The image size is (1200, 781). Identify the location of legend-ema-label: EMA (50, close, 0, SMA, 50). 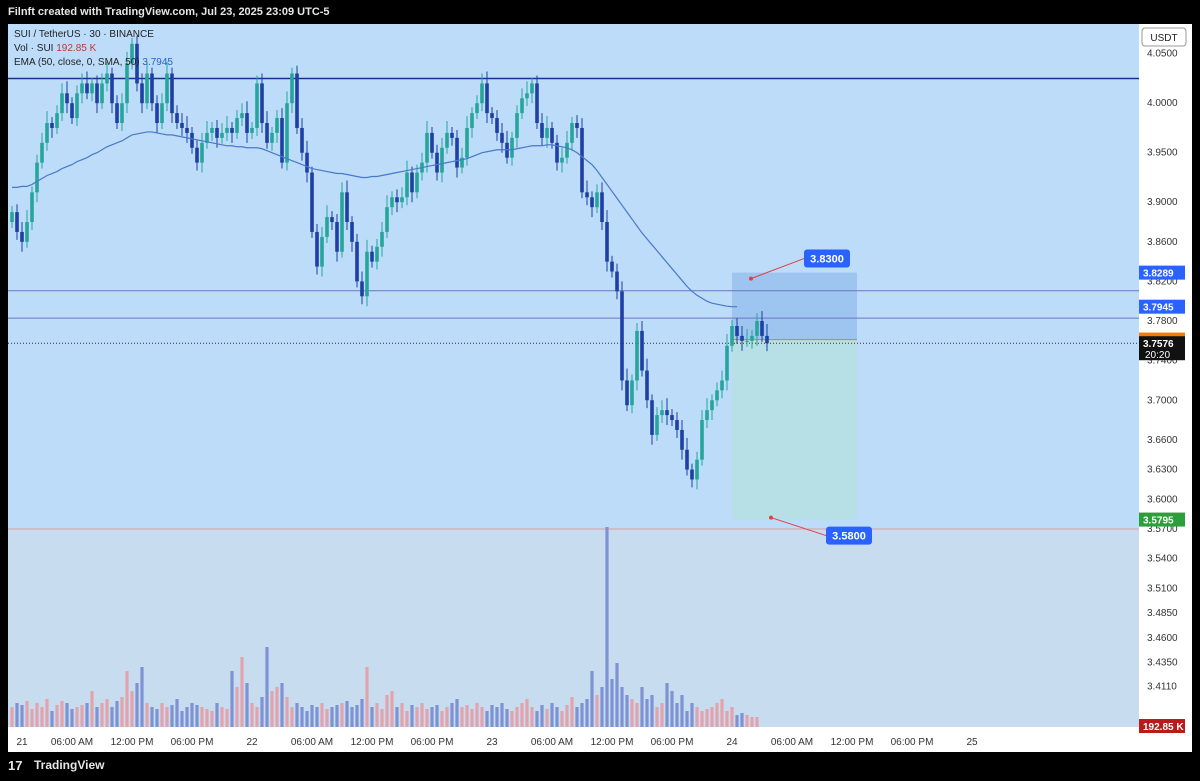
(77, 62).